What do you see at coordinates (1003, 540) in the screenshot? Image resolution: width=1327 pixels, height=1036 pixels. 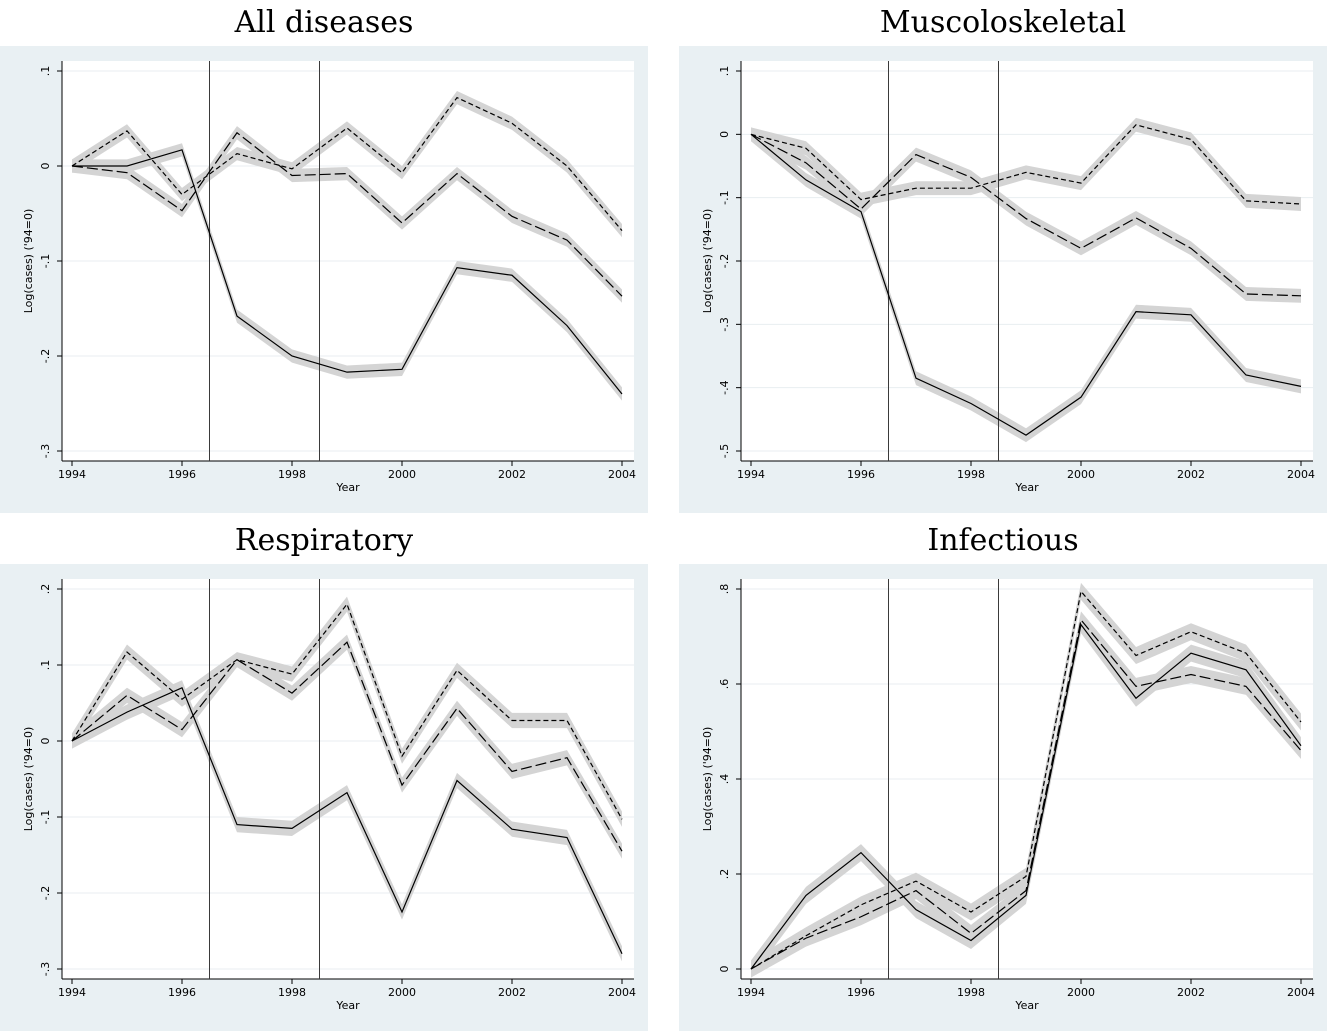 I see `chart-title: Infectious` at bounding box center [1003, 540].